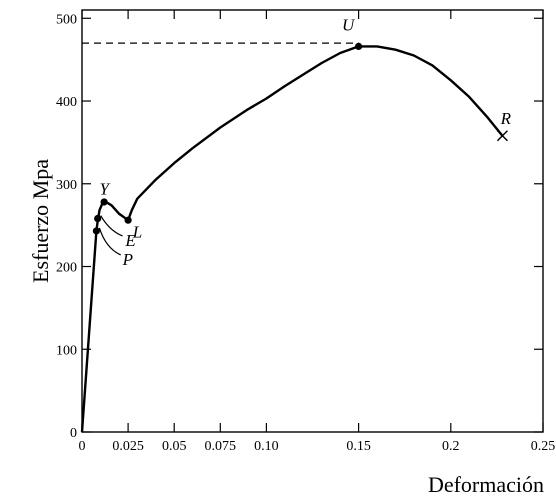 The image size is (556, 500). I want to click on x-tick-label: 0.10, so click(266, 446).